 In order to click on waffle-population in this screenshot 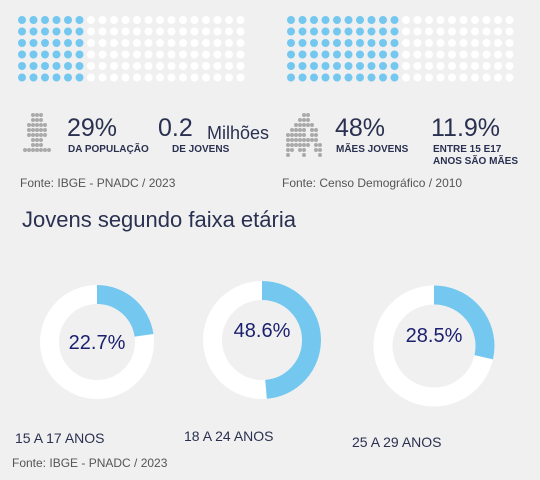, I will do `click(132, 52)`.